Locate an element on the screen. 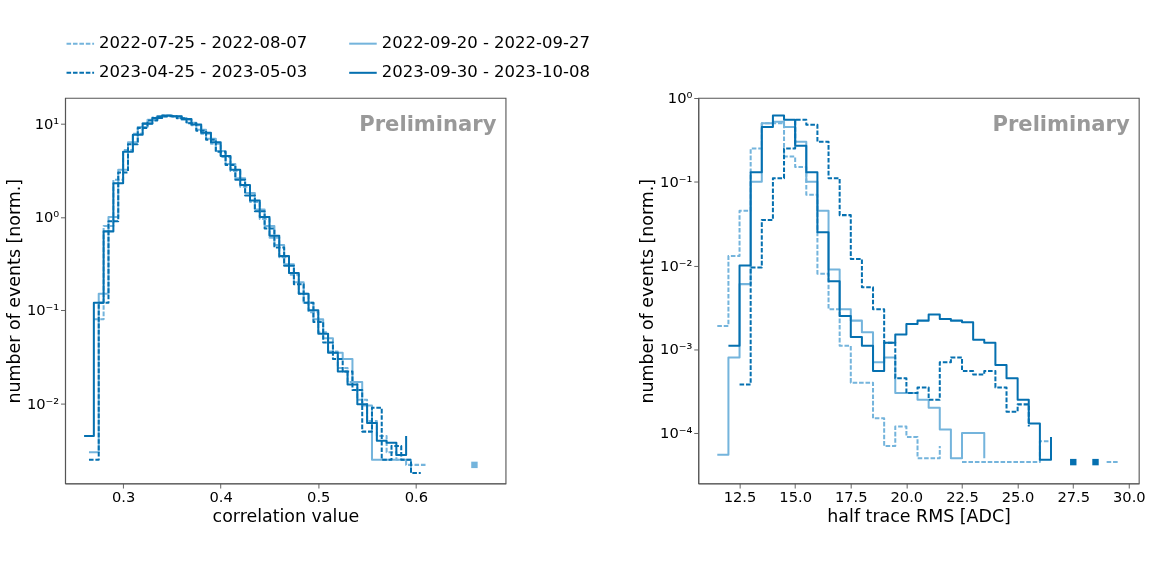  y-tick-label: 10⁻⁴ is located at coordinates (676, 433).